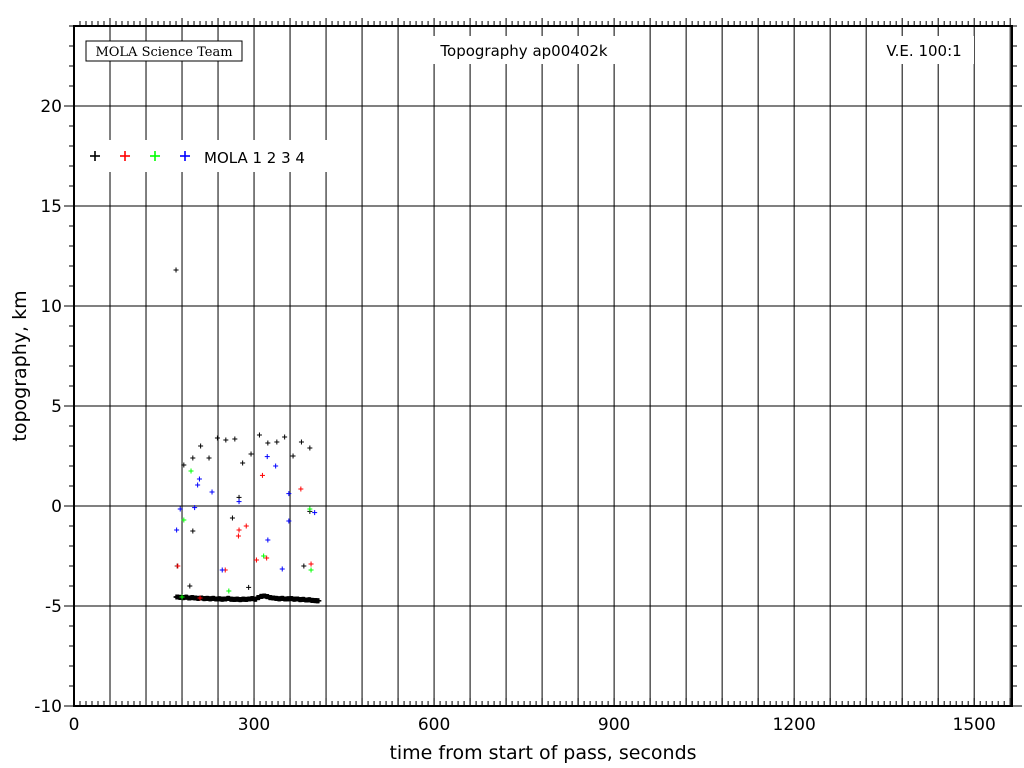 The width and height of the screenshot is (1024, 768). Describe the element at coordinates (794, 725) in the screenshot. I see `x-tick-label: 1200` at that location.